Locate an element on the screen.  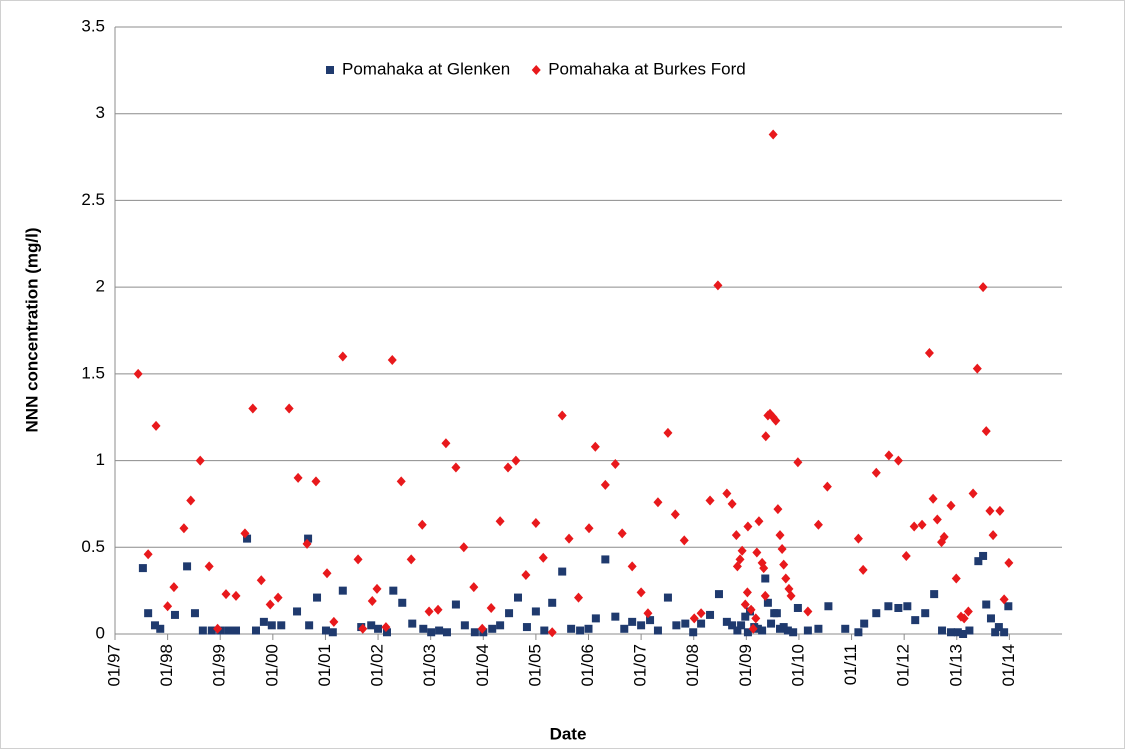
x-tick-label: 01/07 is located at coordinates (640, 665).